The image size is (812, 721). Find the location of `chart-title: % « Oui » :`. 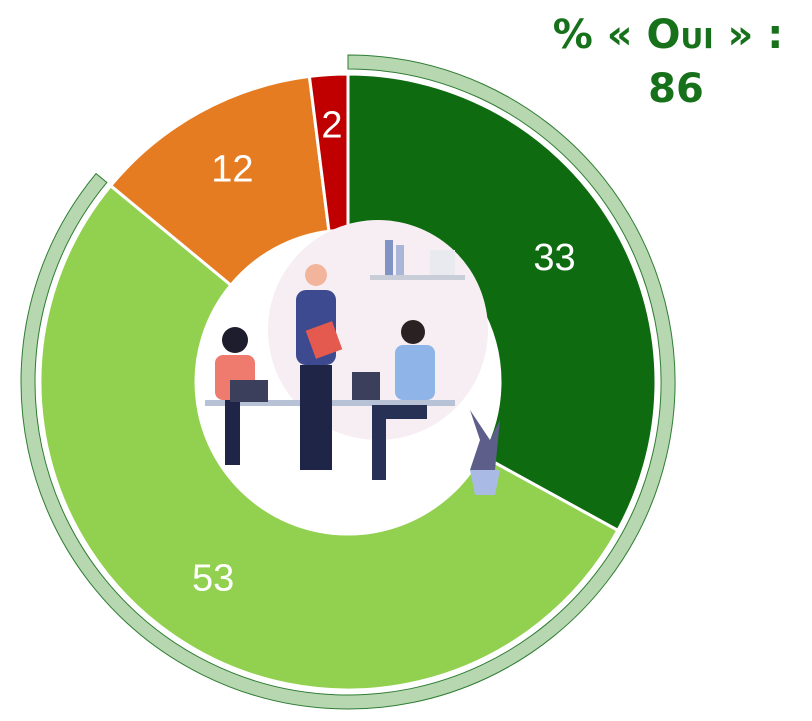

chart-title: % « Oui » : is located at coordinates (668, 35).